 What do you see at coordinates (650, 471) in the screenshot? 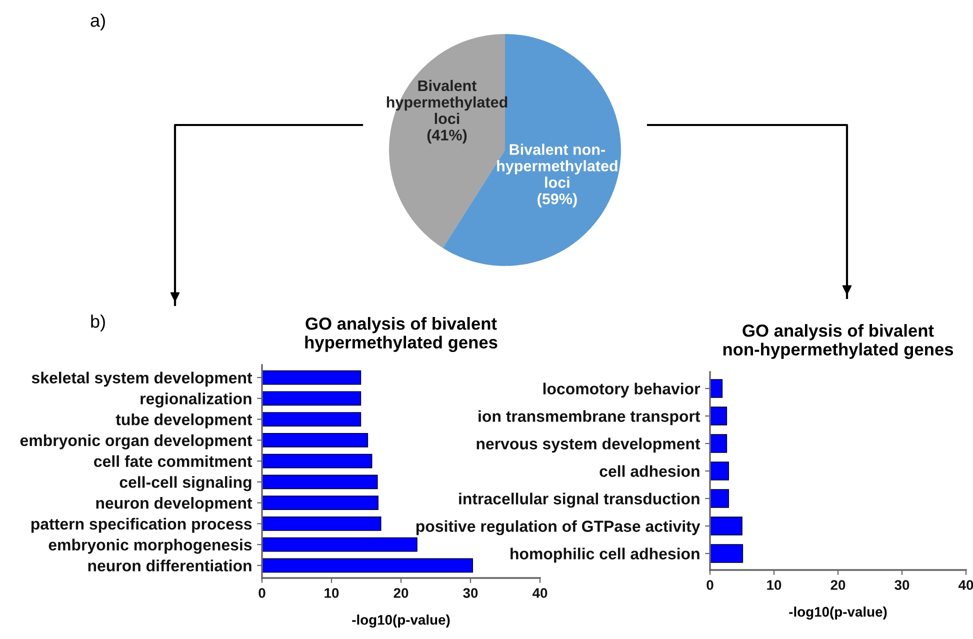
I see `y-tick-label: cell adhesion` at bounding box center [650, 471].